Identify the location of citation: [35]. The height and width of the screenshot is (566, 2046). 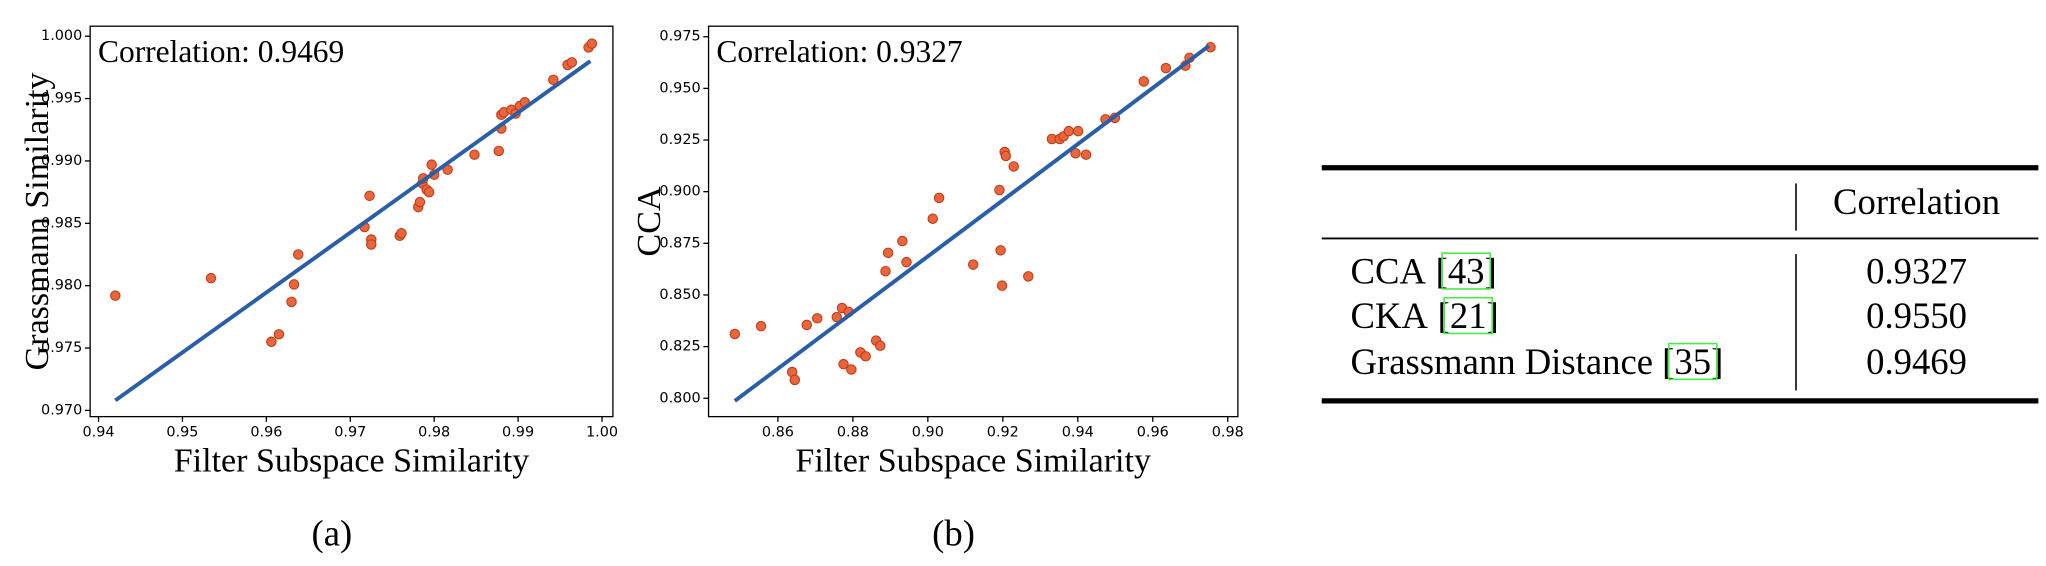
(1692, 361).